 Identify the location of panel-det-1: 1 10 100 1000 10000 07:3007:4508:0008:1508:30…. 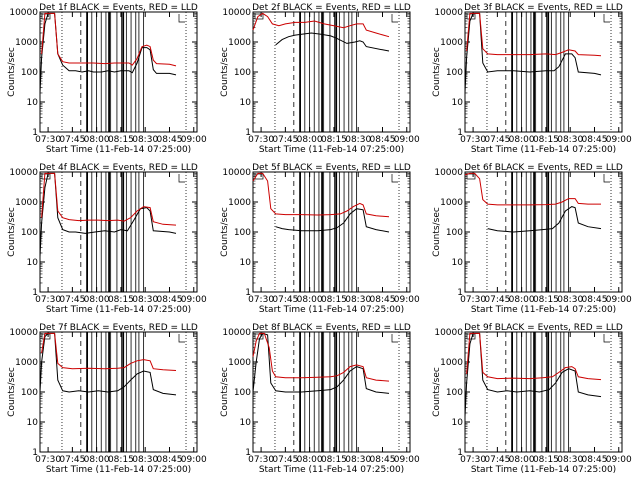
(107, 79).